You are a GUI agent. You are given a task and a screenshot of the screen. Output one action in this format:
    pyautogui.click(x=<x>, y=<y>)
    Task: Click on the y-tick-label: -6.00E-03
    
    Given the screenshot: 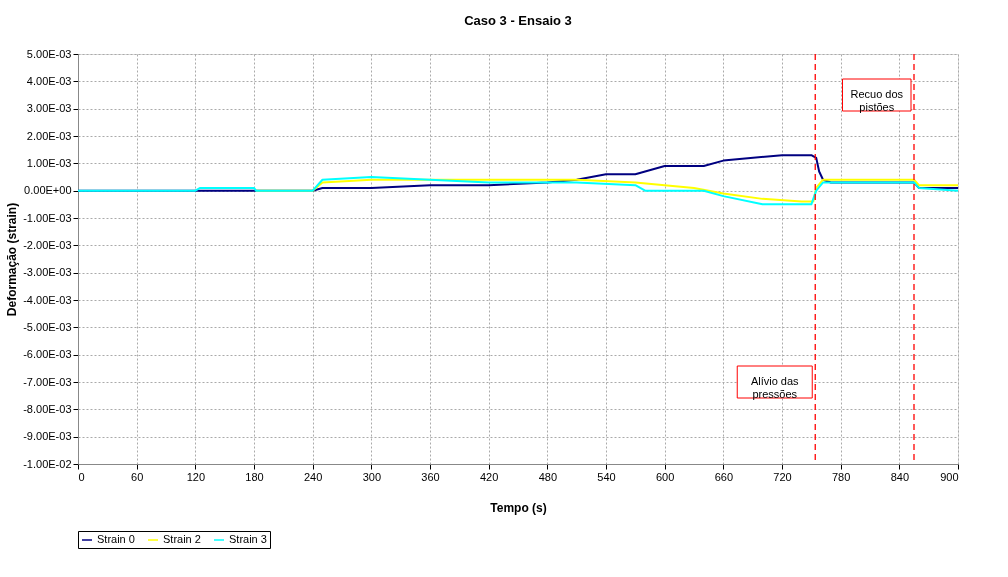 What is the action you would take?
    pyautogui.click(x=47, y=354)
    